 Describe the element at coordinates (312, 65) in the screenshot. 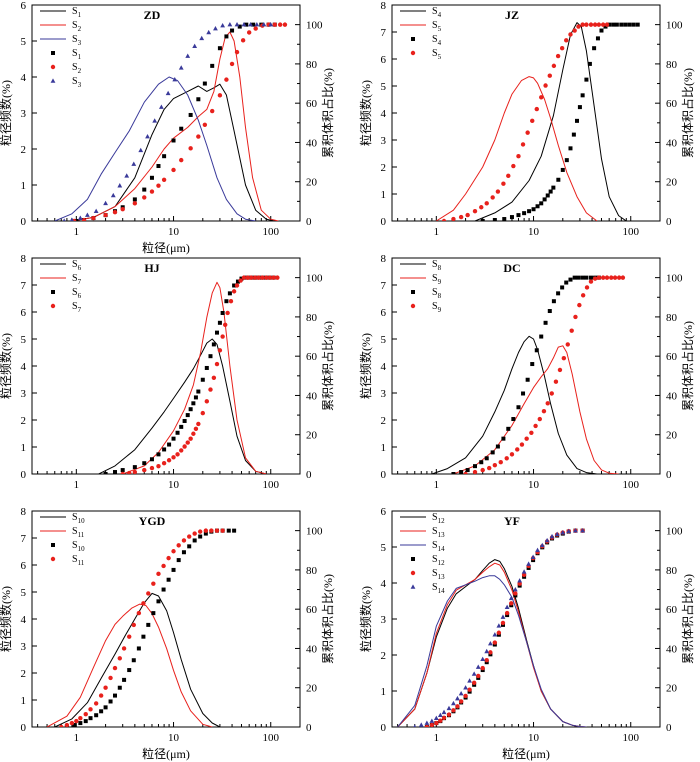

I see `y2-tick-label: 80` at that location.